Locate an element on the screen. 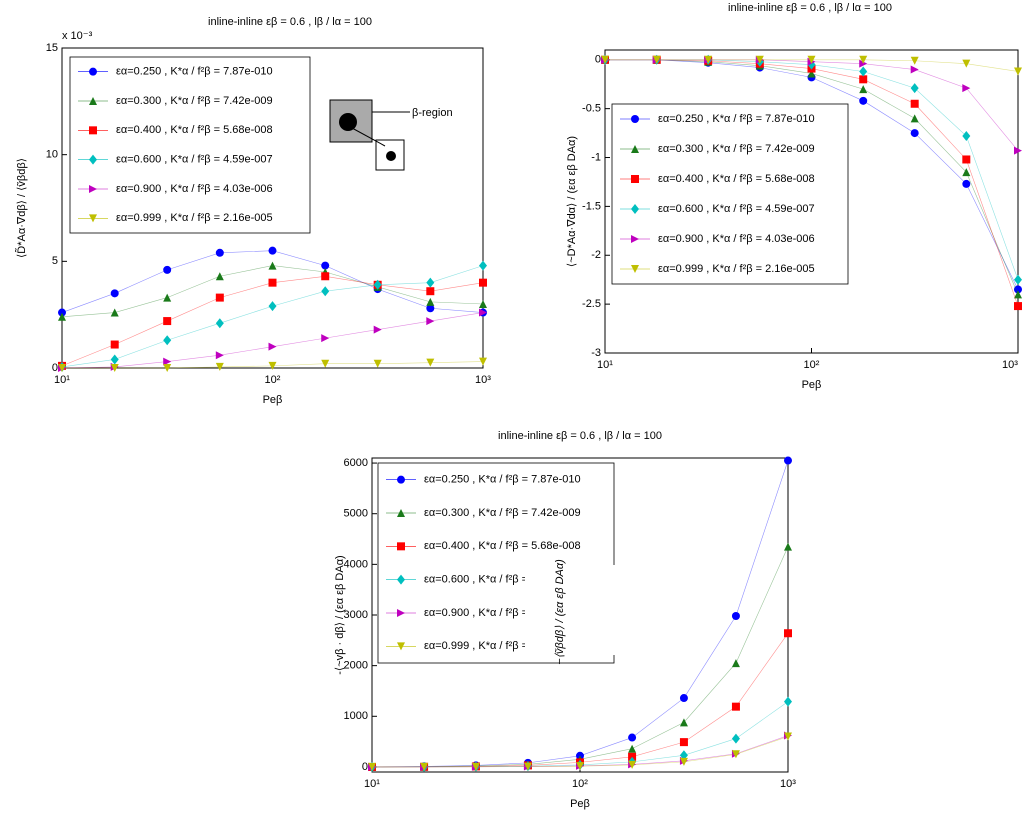 The width and height of the screenshot is (1022, 830). zoom-arrow is located at coordinates (368, 137).